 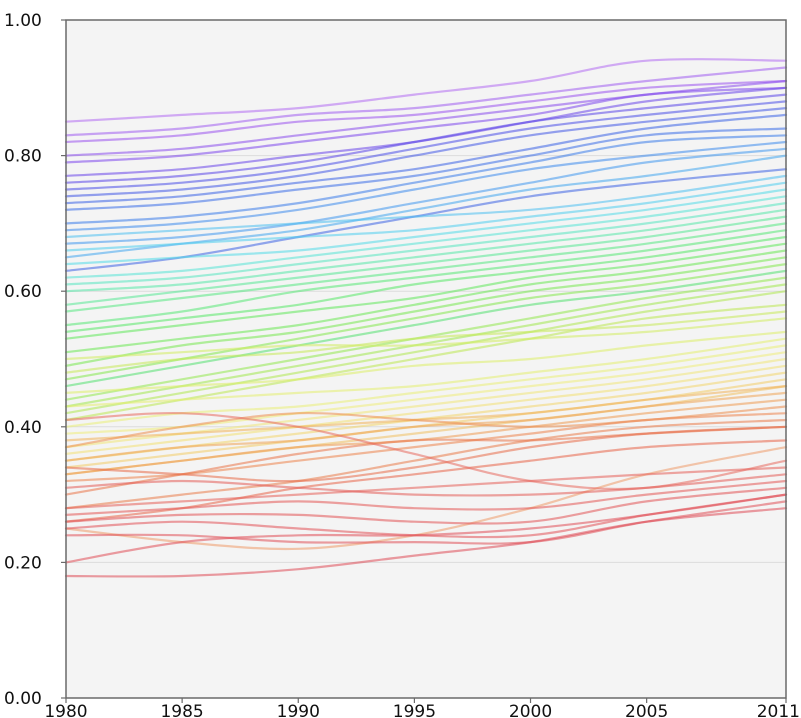 I want to click on x-tick-label: 1985, so click(x=181, y=710).